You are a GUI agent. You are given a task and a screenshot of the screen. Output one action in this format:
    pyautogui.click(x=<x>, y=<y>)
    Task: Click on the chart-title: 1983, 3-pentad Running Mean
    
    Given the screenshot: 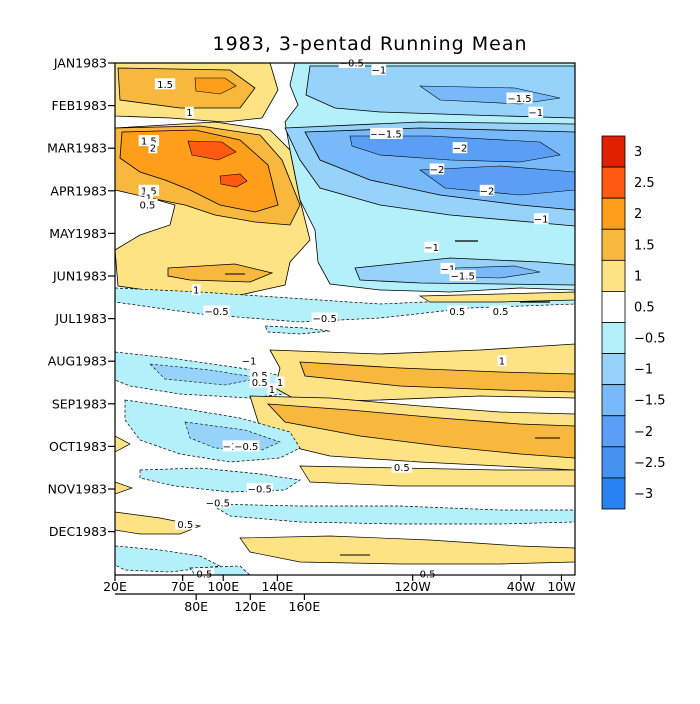 What is the action you would take?
    pyautogui.click(x=369, y=44)
    